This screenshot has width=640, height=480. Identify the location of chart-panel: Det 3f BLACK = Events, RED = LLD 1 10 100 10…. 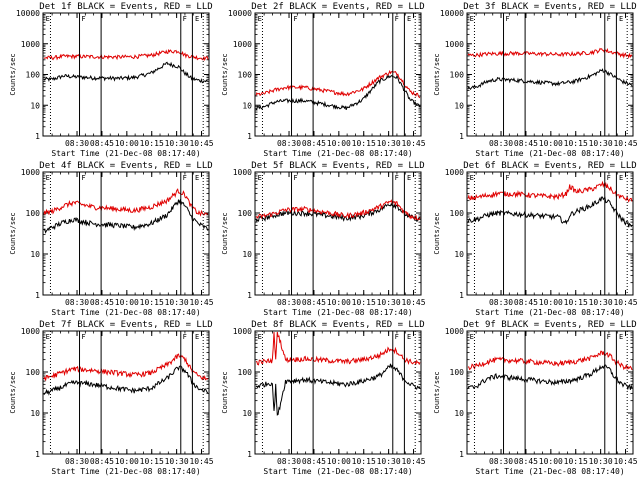
(535, 80).